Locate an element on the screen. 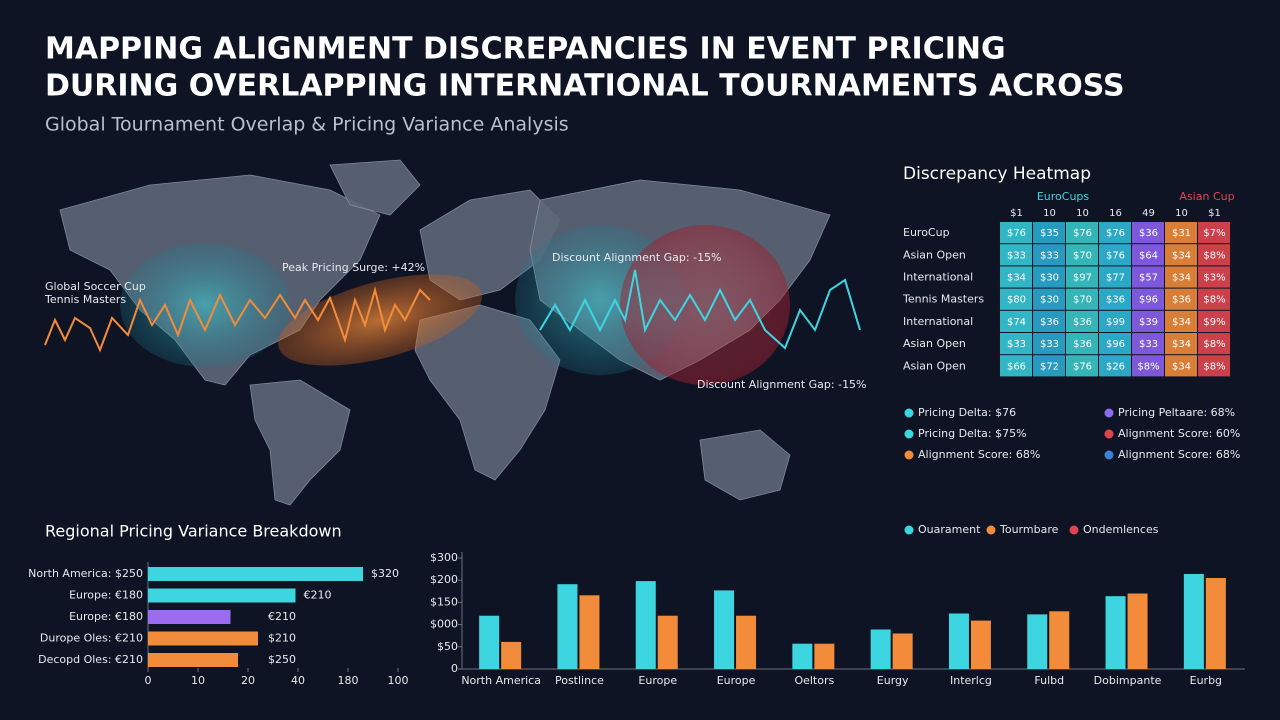 The image size is (1280, 720). heatmap-cell-text: $80 is located at coordinates (1016, 300).